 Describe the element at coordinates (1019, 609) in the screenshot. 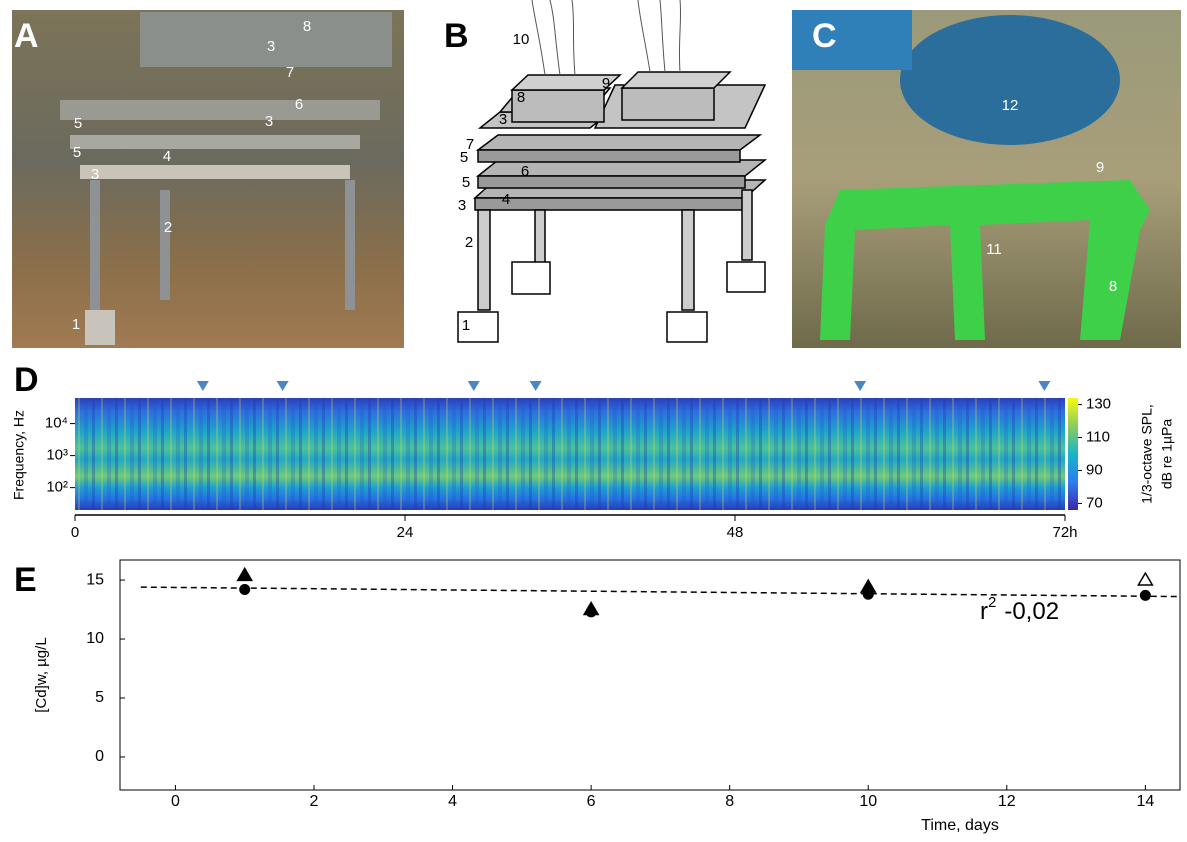

I see `annotation: r2 -0,02` at that location.